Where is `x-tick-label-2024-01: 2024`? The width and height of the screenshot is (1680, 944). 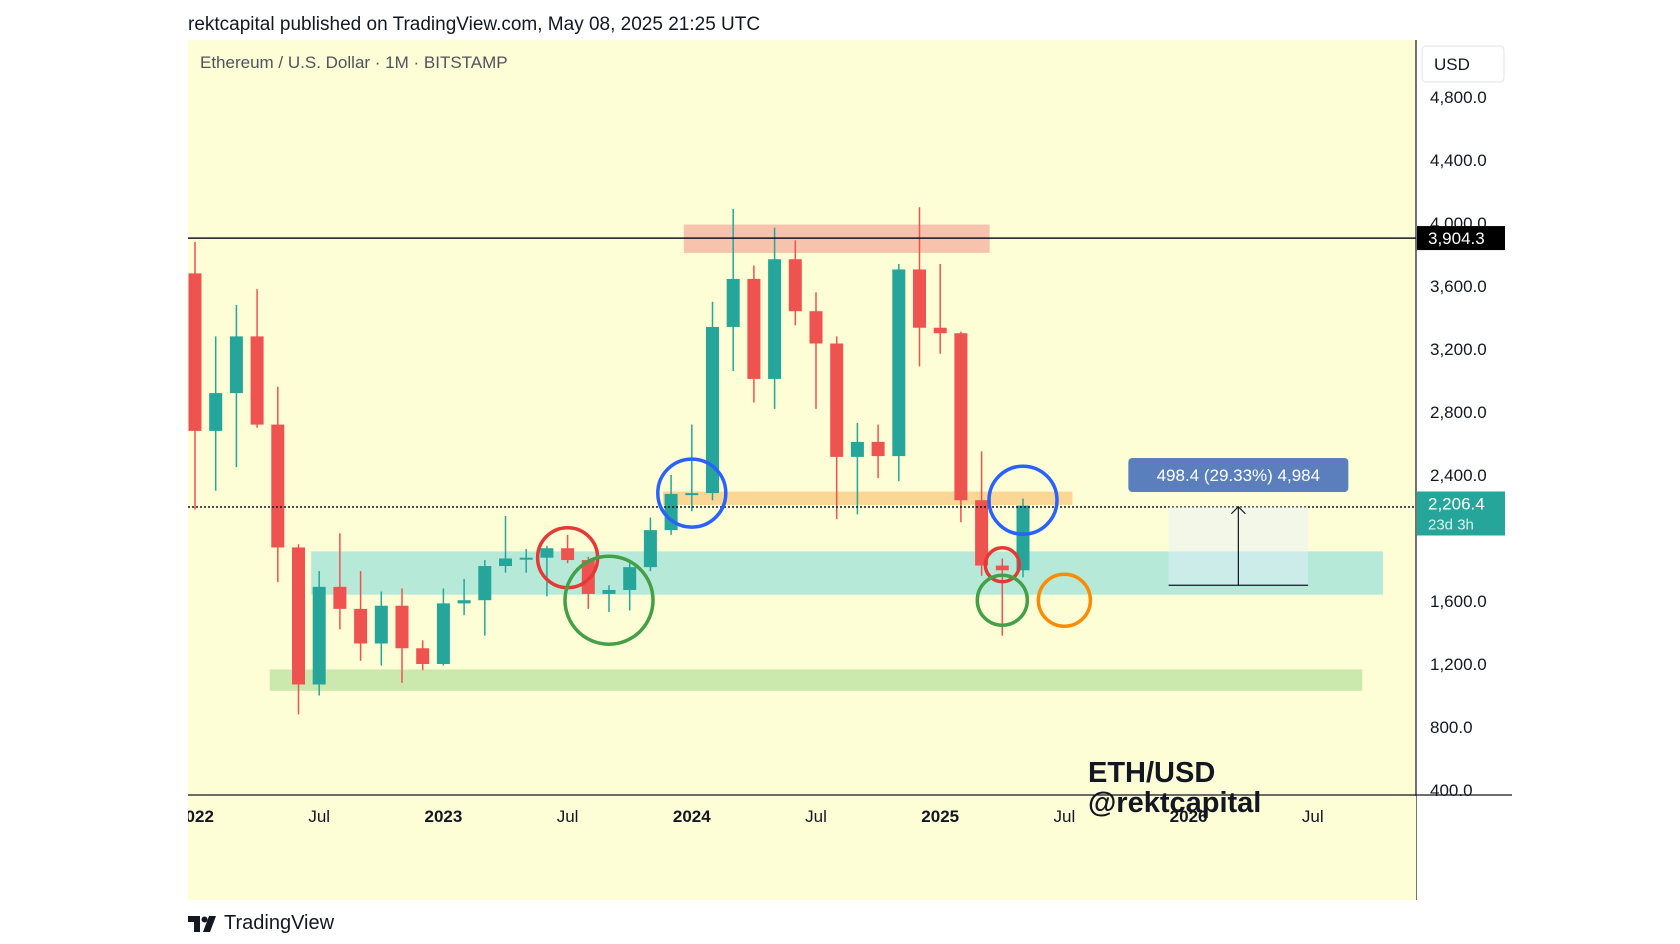 x-tick-label-2024-01: 2024 is located at coordinates (692, 816).